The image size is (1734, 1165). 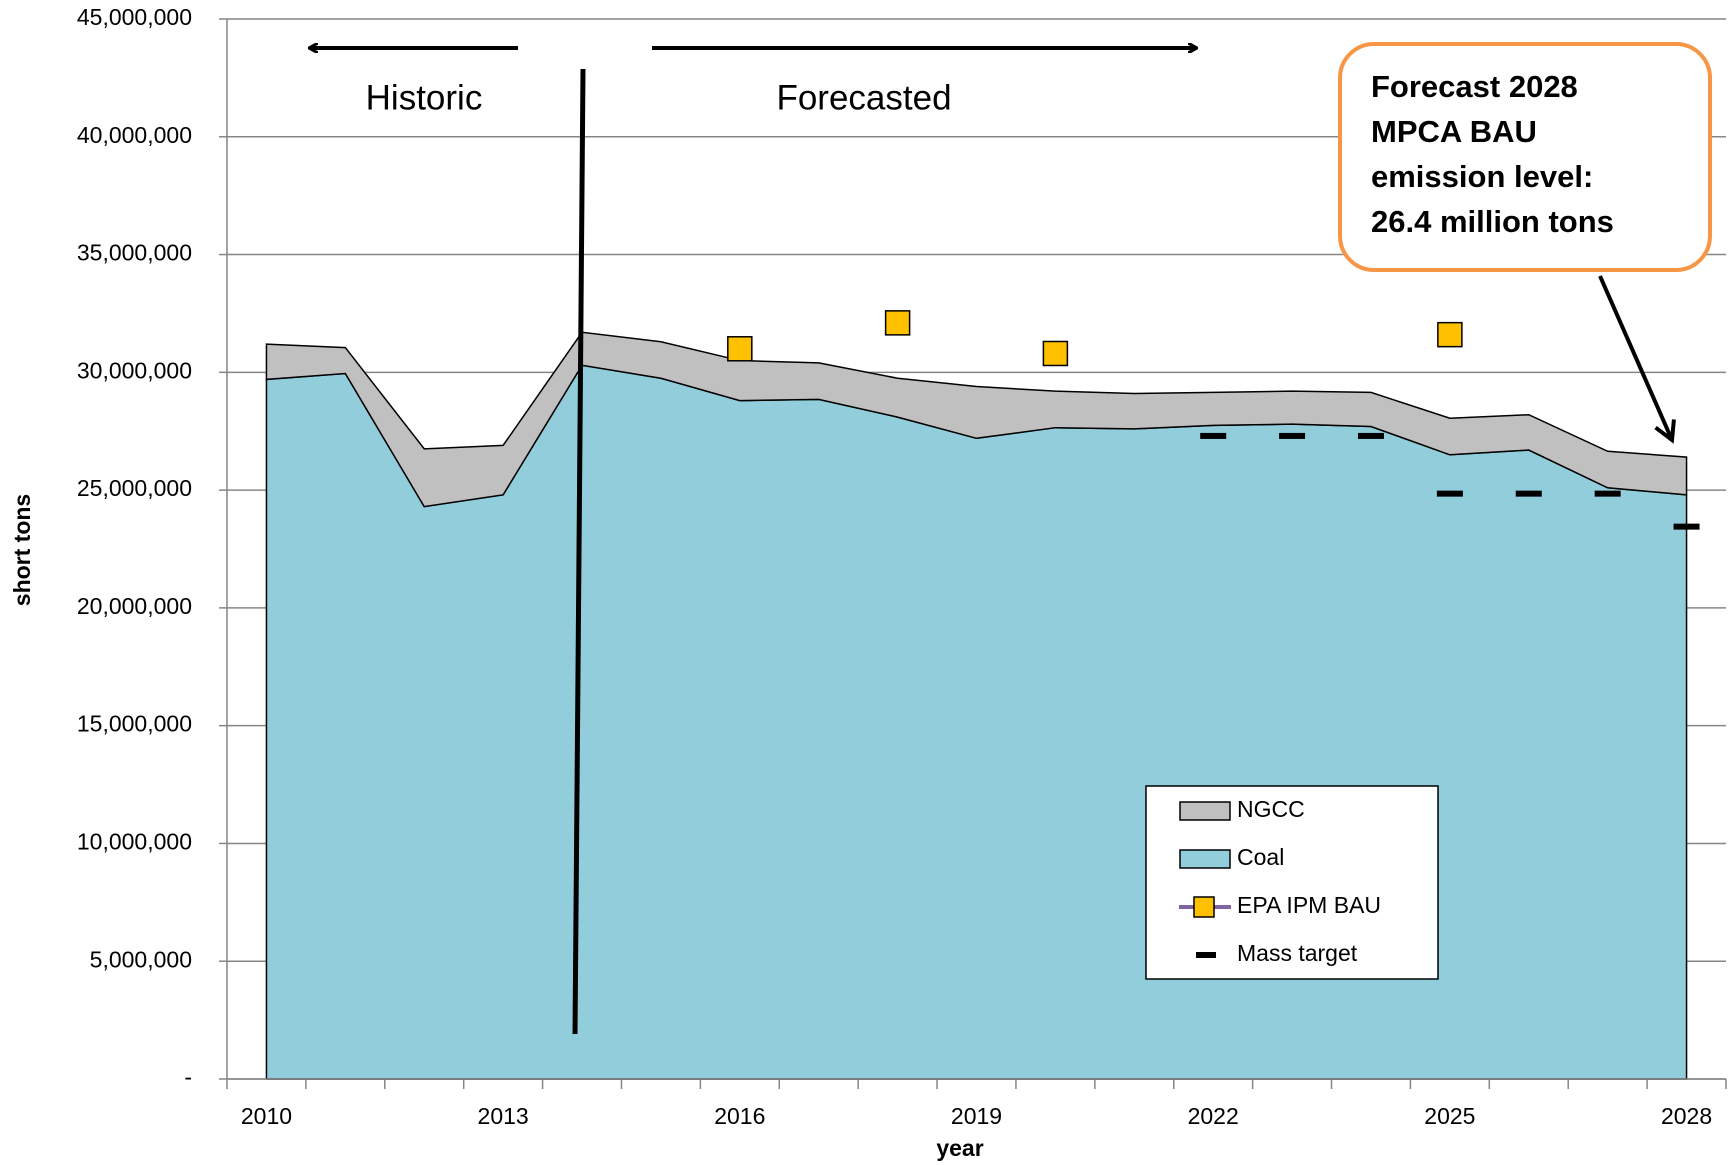 What do you see at coordinates (134, 724) in the screenshot?
I see `y-tick-label: 15,000,000` at bounding box center [134, 724].